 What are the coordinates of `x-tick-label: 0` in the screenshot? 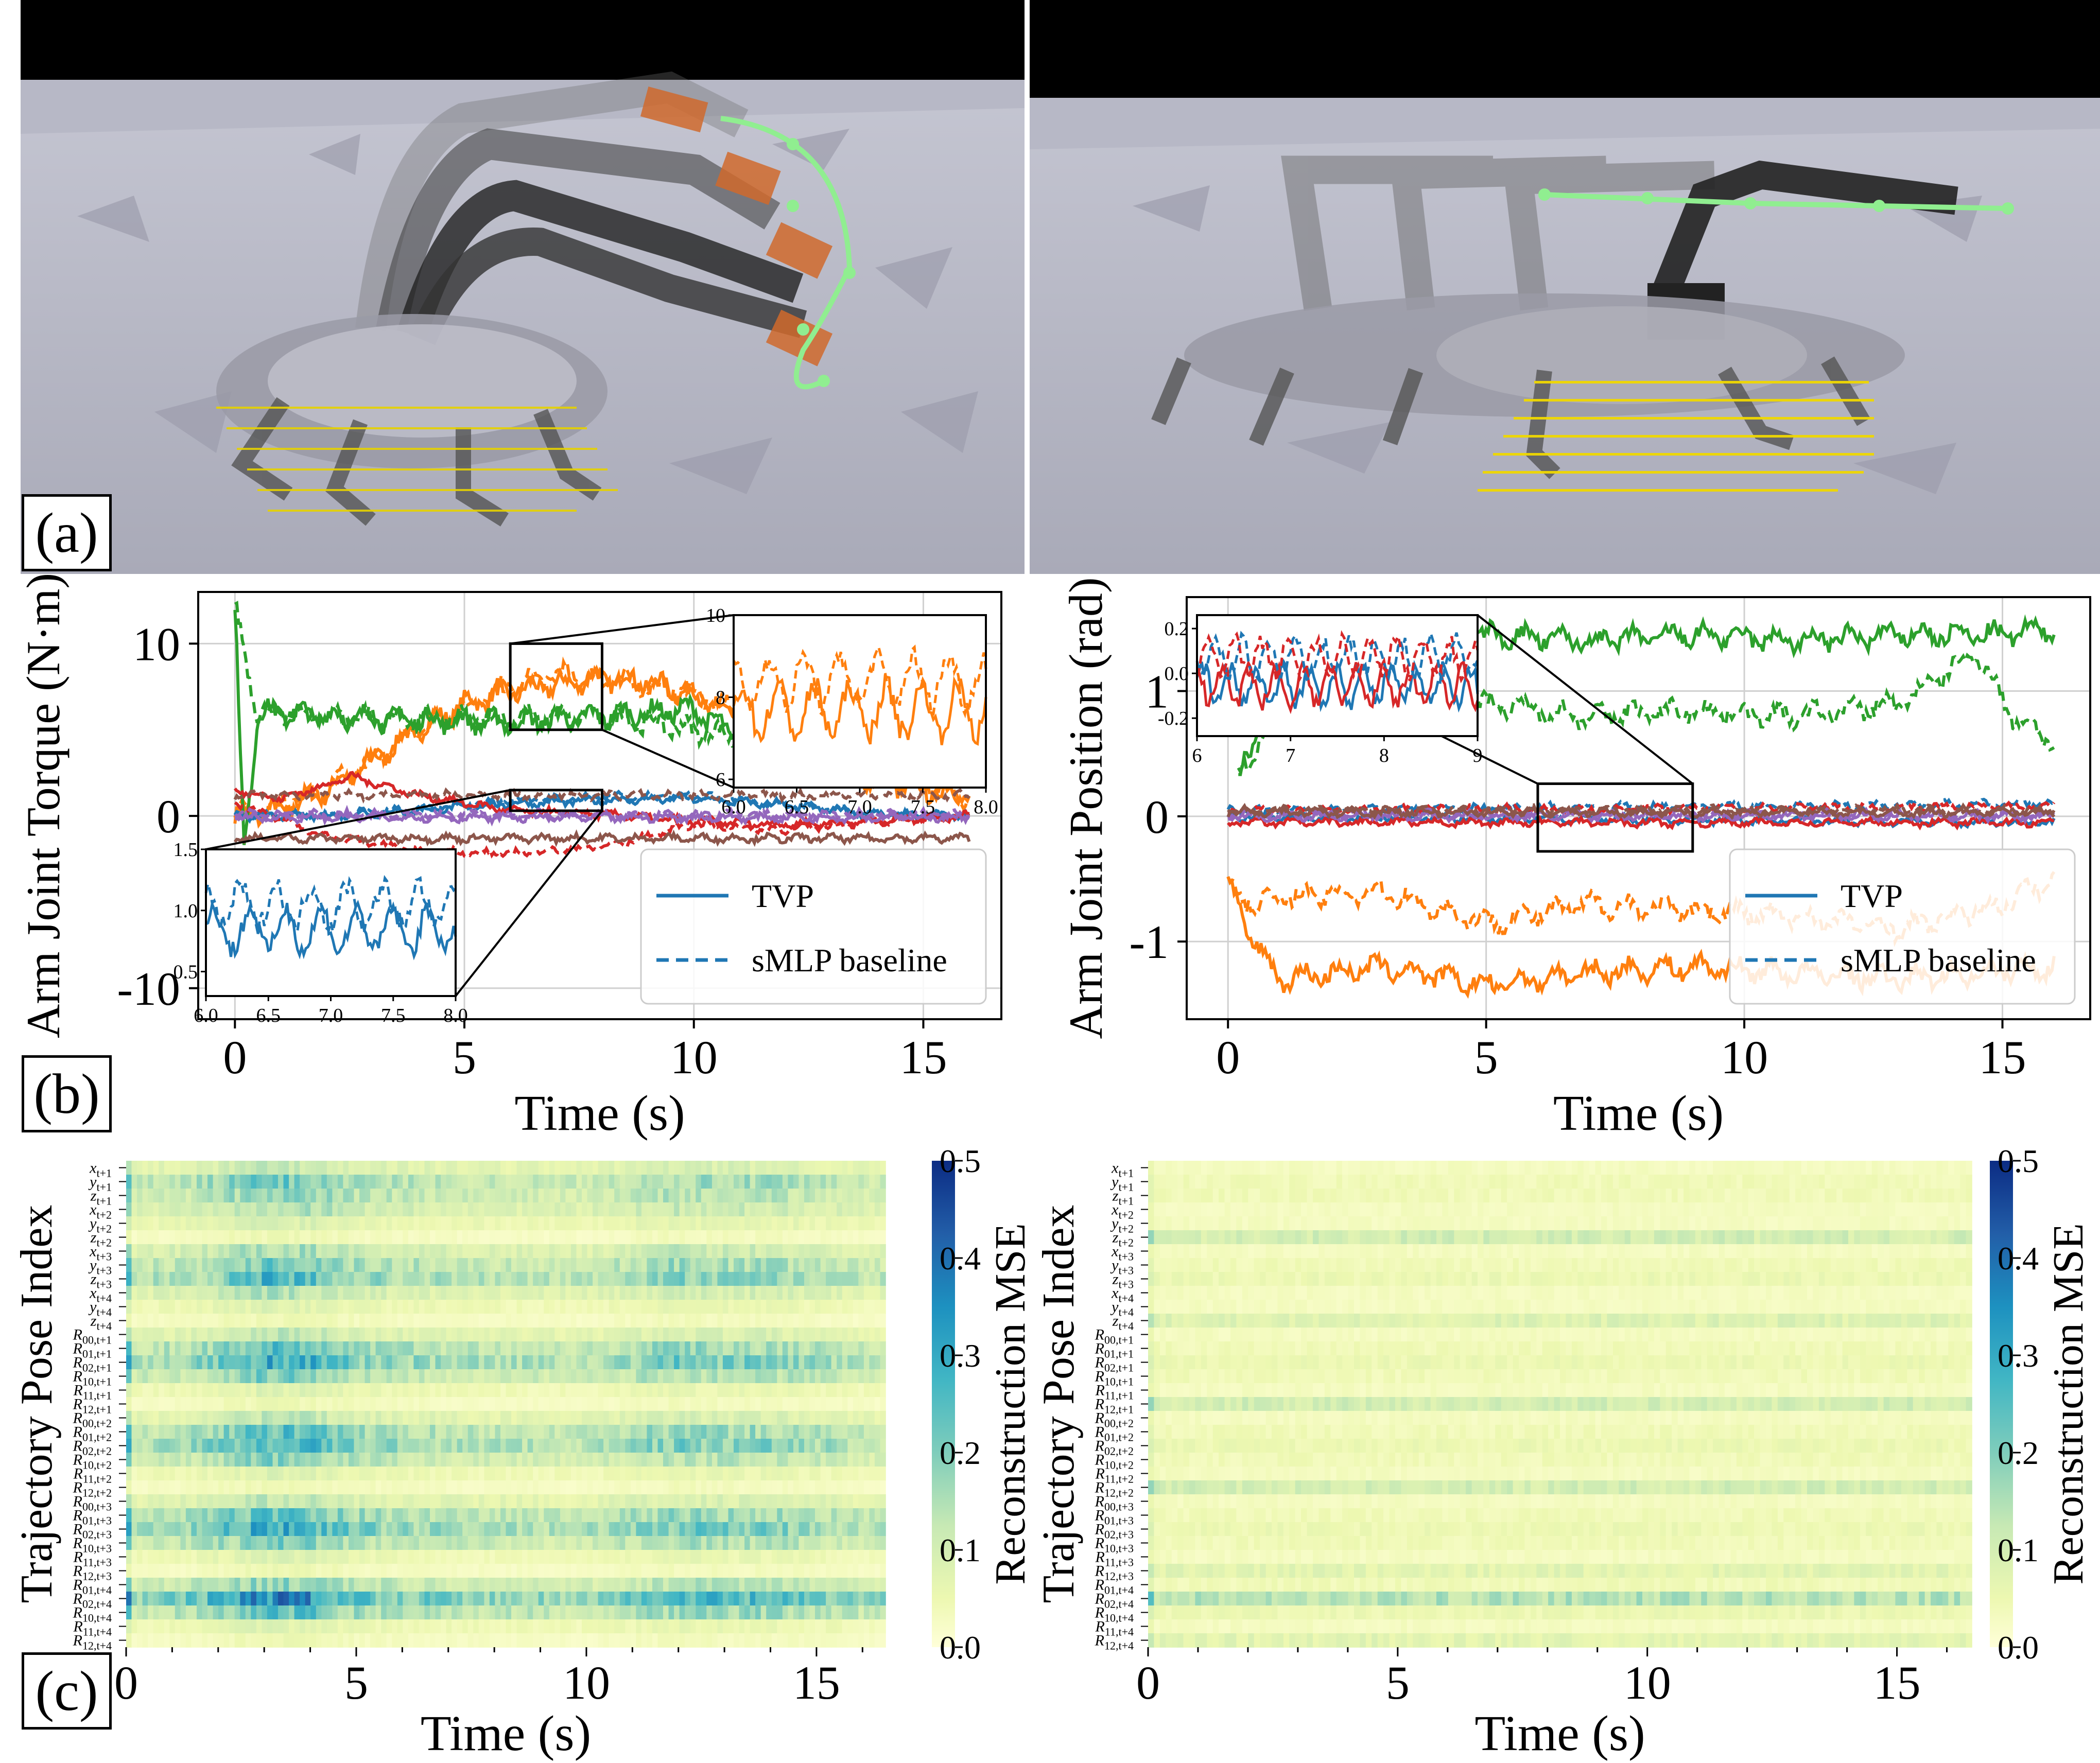 It's located at (1228, 1057).